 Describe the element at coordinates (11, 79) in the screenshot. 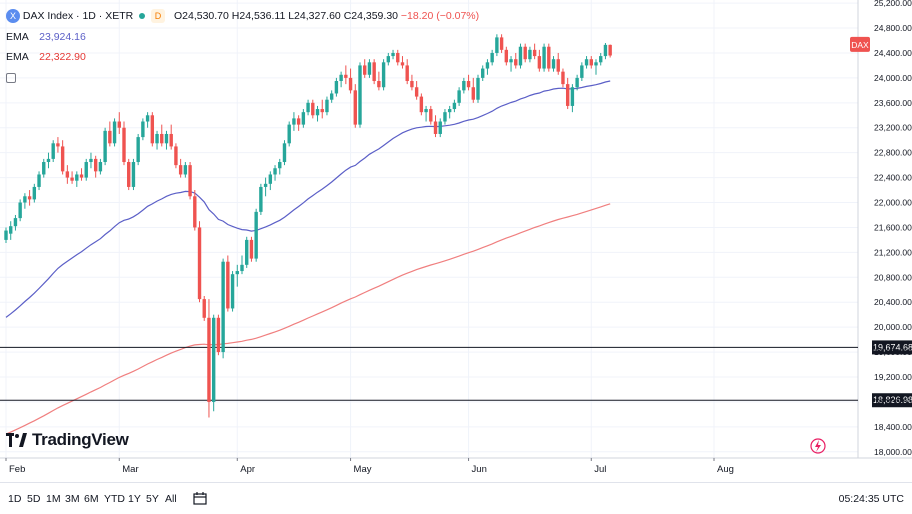

I see `collapse-legend-icon` at that location.